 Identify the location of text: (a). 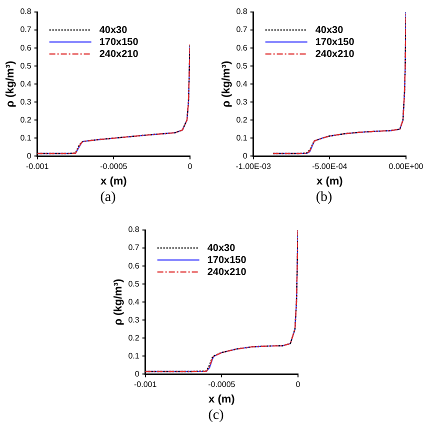
(108, 198).